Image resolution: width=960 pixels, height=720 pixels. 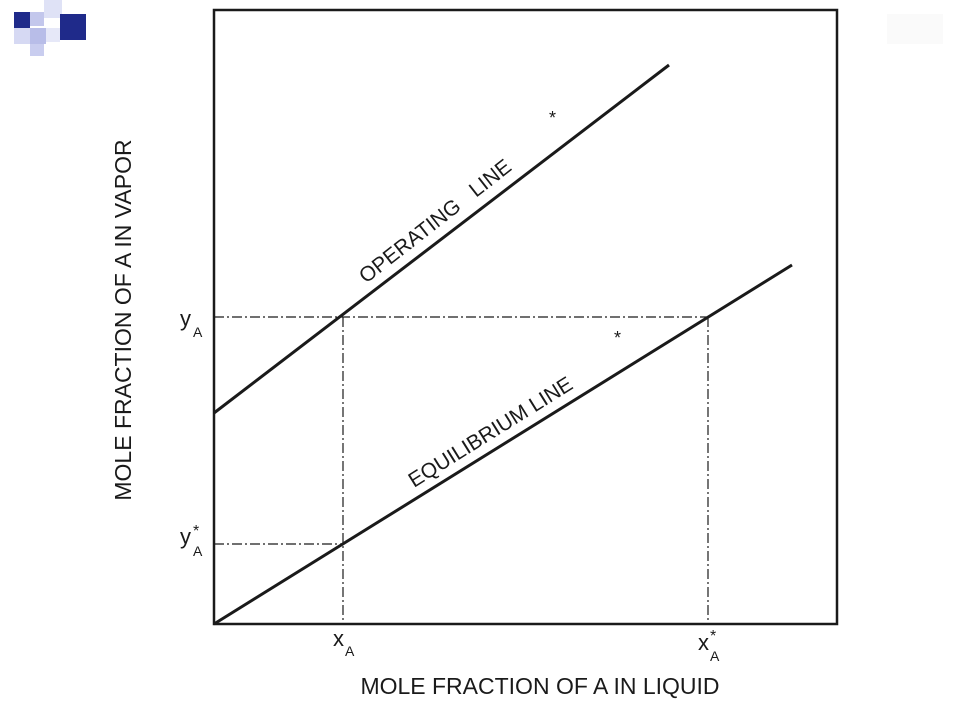 I want to click on corner-placeholder, so click(x=915, y=29).